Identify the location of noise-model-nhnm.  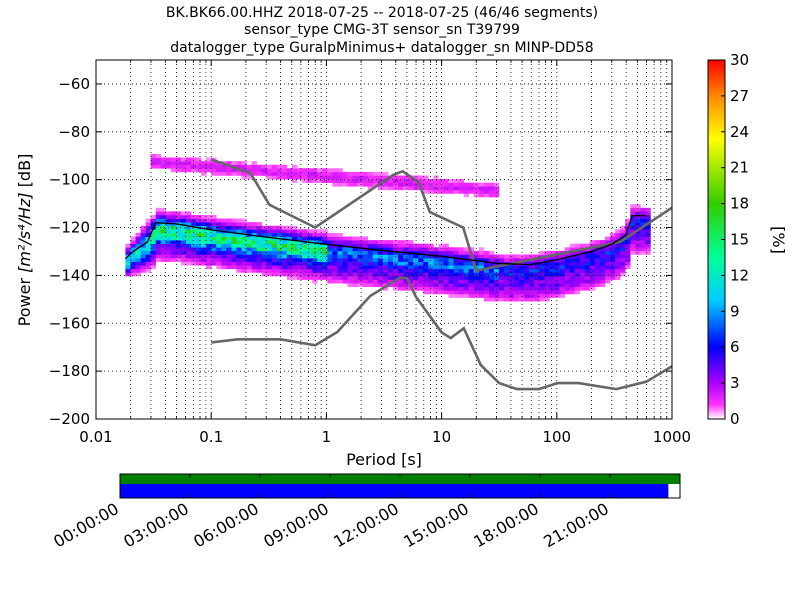
(441, 215).